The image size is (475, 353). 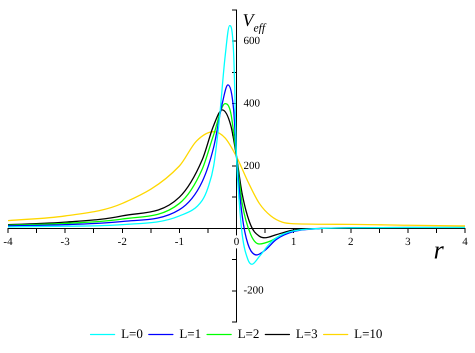 I want to click on x-tick-label: 3, so click(x=408, y=242).